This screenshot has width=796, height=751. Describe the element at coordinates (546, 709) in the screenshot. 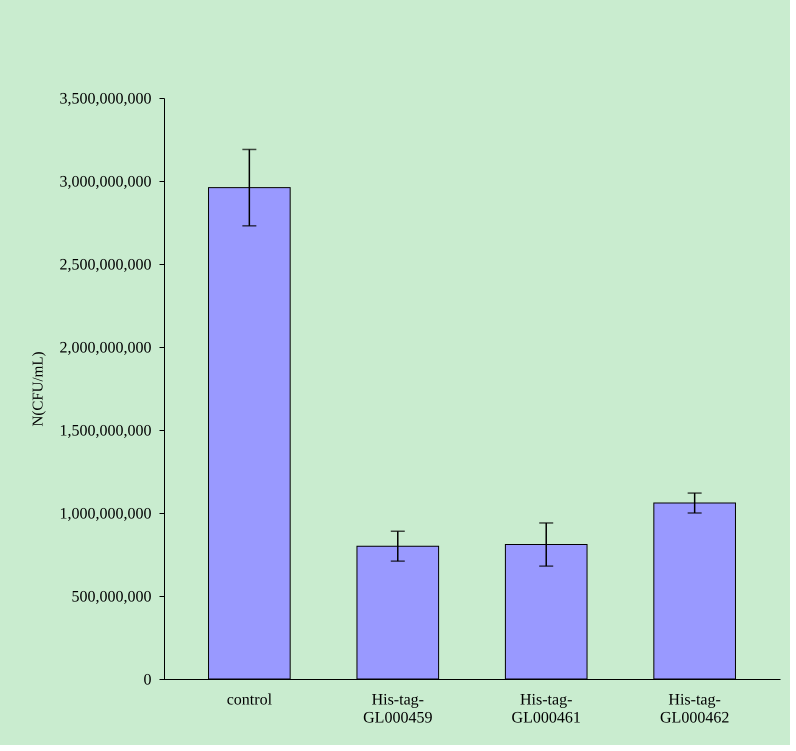

I see `x-tick-label: His-tag-GL000461` at that location.